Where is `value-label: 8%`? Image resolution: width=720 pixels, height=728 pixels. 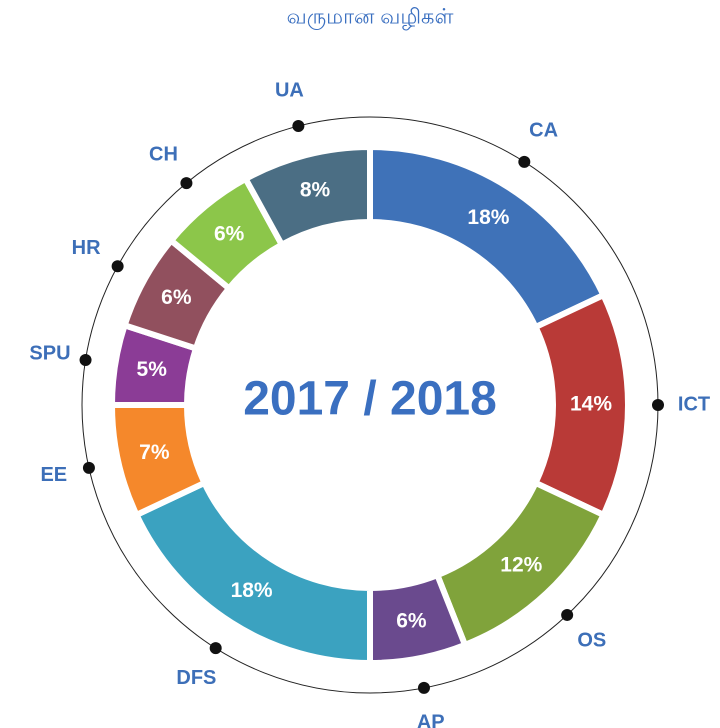
value-label: 8% is located at coordinates (315, 189).